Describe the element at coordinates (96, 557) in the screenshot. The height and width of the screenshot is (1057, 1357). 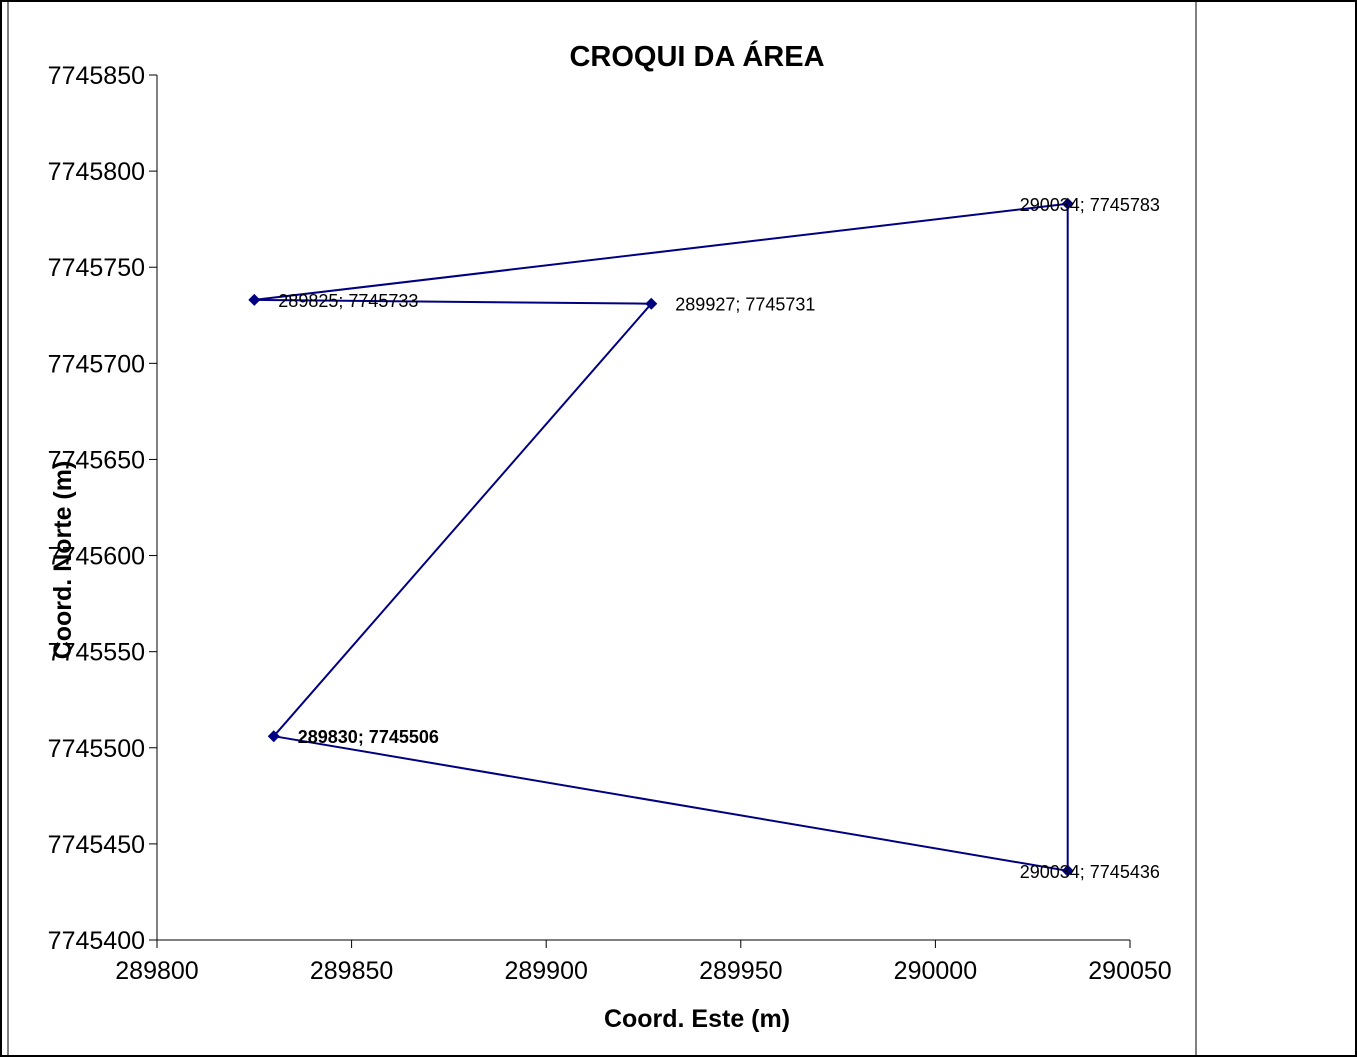
I see `y-tick-label: 7745600` at that location.